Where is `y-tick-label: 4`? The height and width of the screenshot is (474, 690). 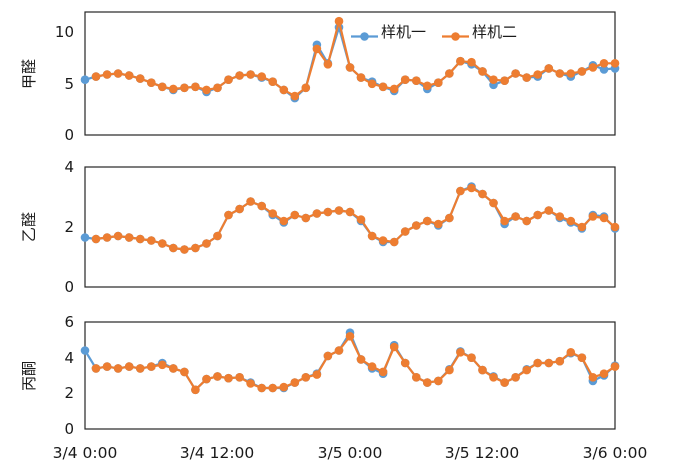 y-tick-label: 4 is located at coordinates (69, 167).